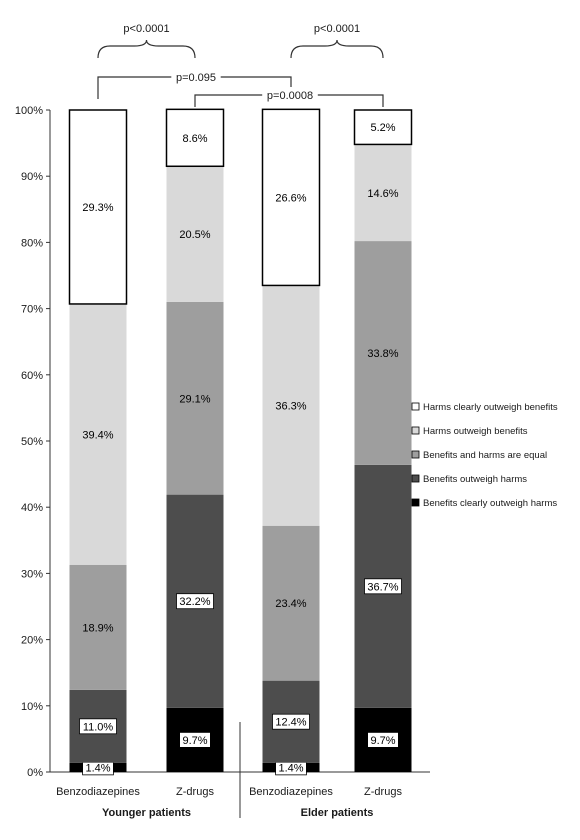 This screenshot has height=840, width=580. What do you see at coordinates (32, 442) in the screenshot?
I see `y-tick-label: 50%` at bounding box center [32, 442].